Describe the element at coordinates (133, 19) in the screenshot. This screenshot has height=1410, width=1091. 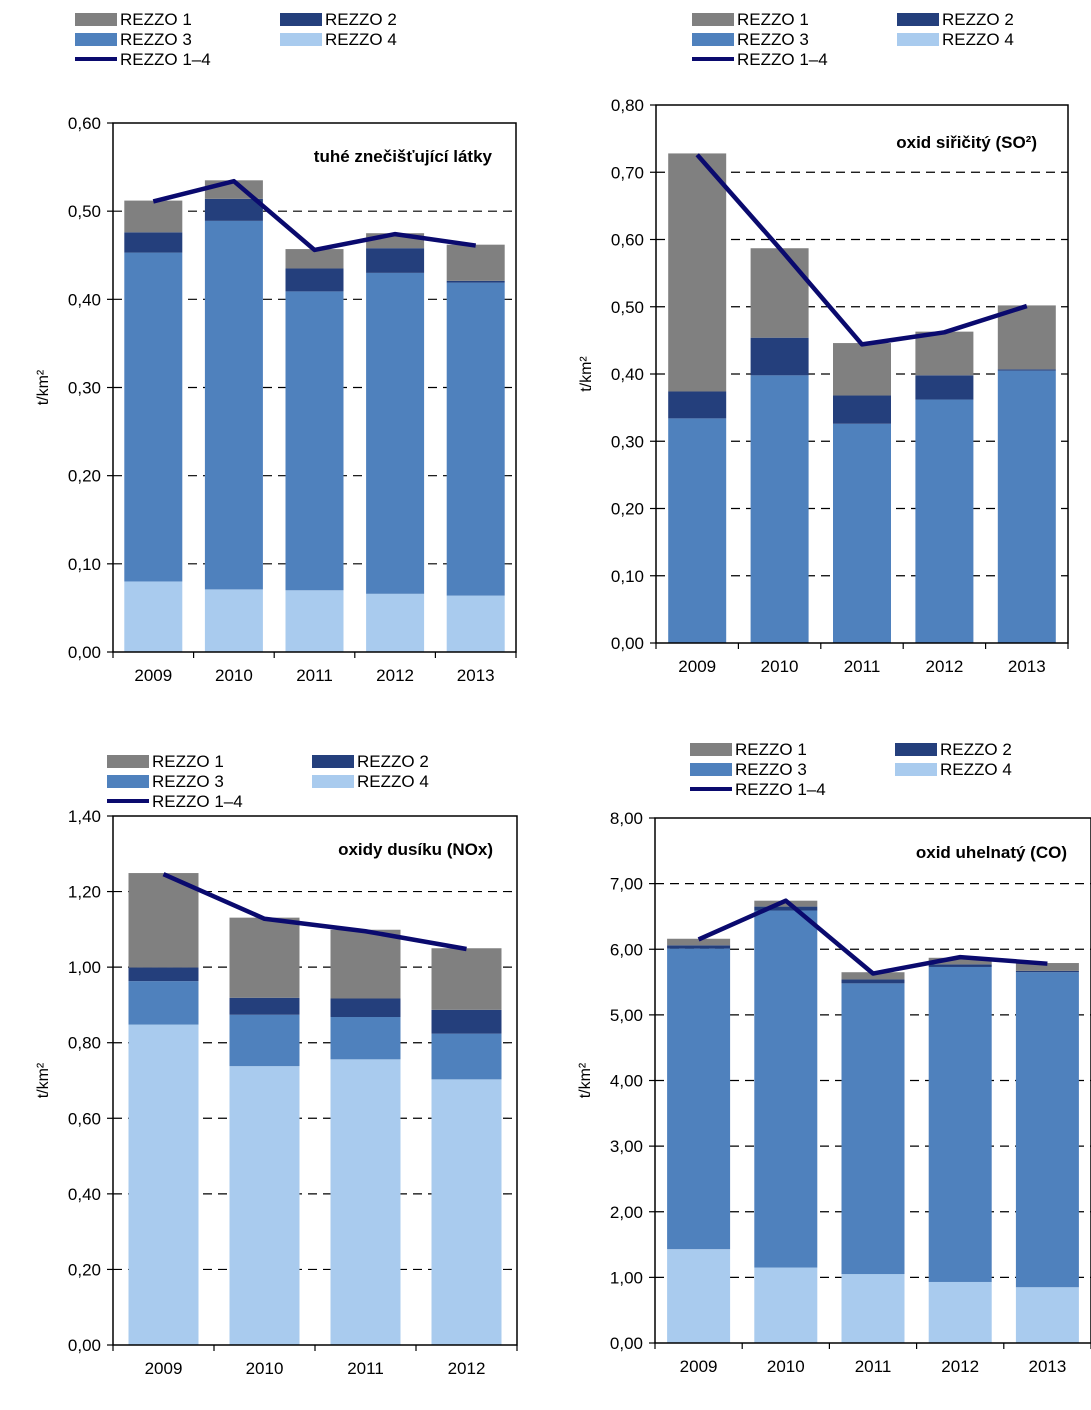
I see `tzl-legend-item: REZZO 1` at that location.